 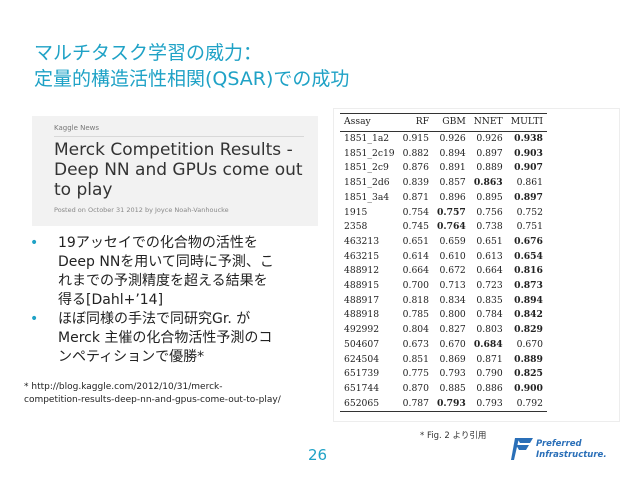 What do you see at coordinates (362, 330) in the screenshot?
I see `table-cell: 492992` at bounding box center [362, 330].